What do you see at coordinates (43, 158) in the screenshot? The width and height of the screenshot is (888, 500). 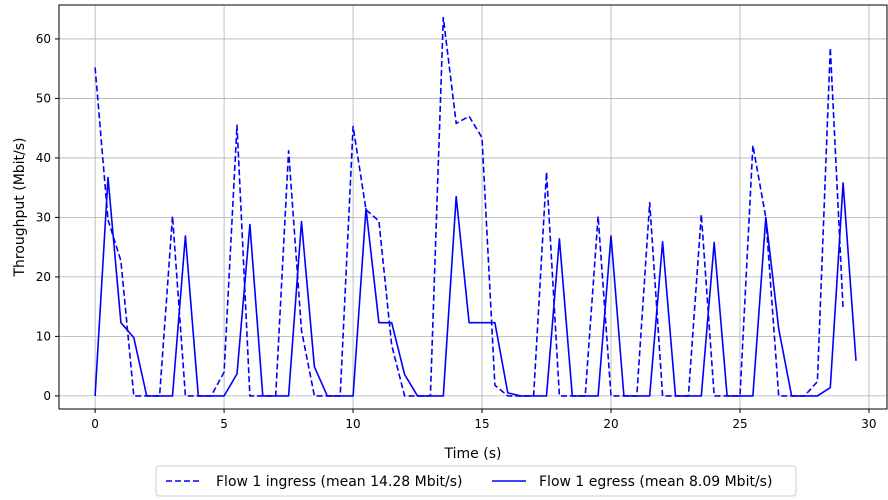 I see `y-tick-label: 40` at bounding box center [43, 158].